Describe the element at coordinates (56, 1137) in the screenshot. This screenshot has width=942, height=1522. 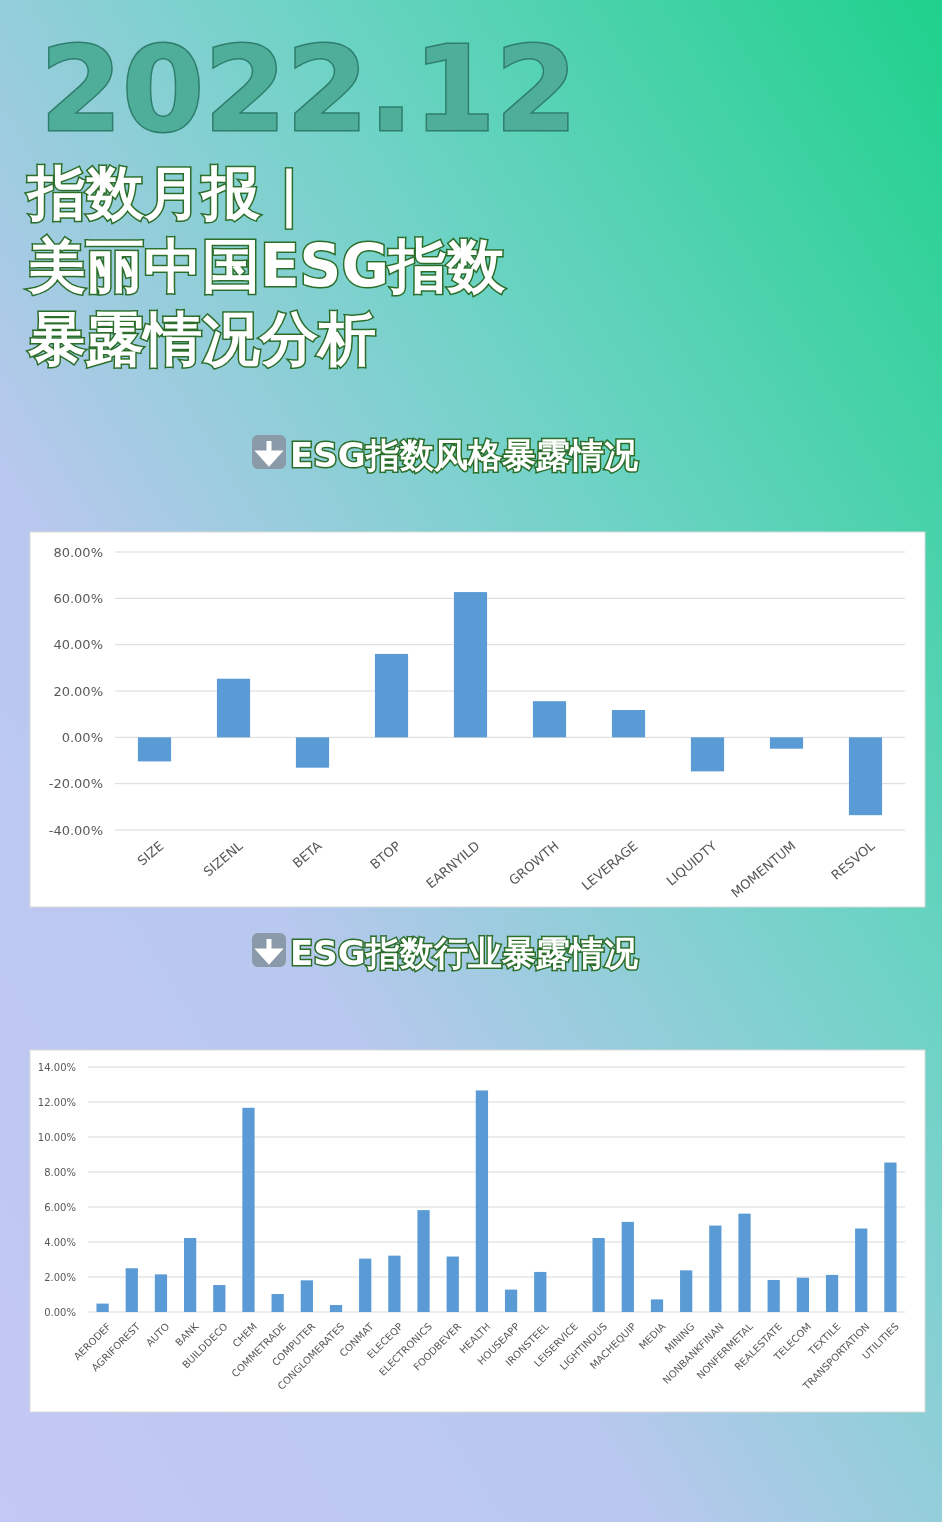
I see `y-tick-label: 10.00%` at that location.